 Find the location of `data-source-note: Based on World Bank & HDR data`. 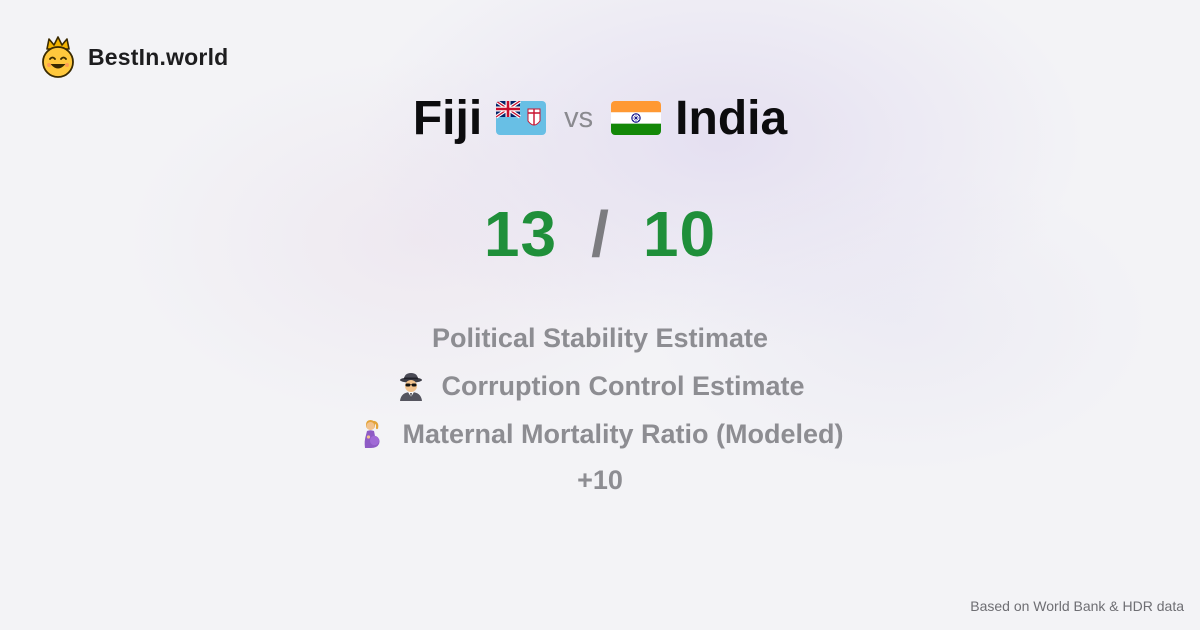

data-source-note: Based on World Bank & HDR data is located at coordinates (1077, 606).